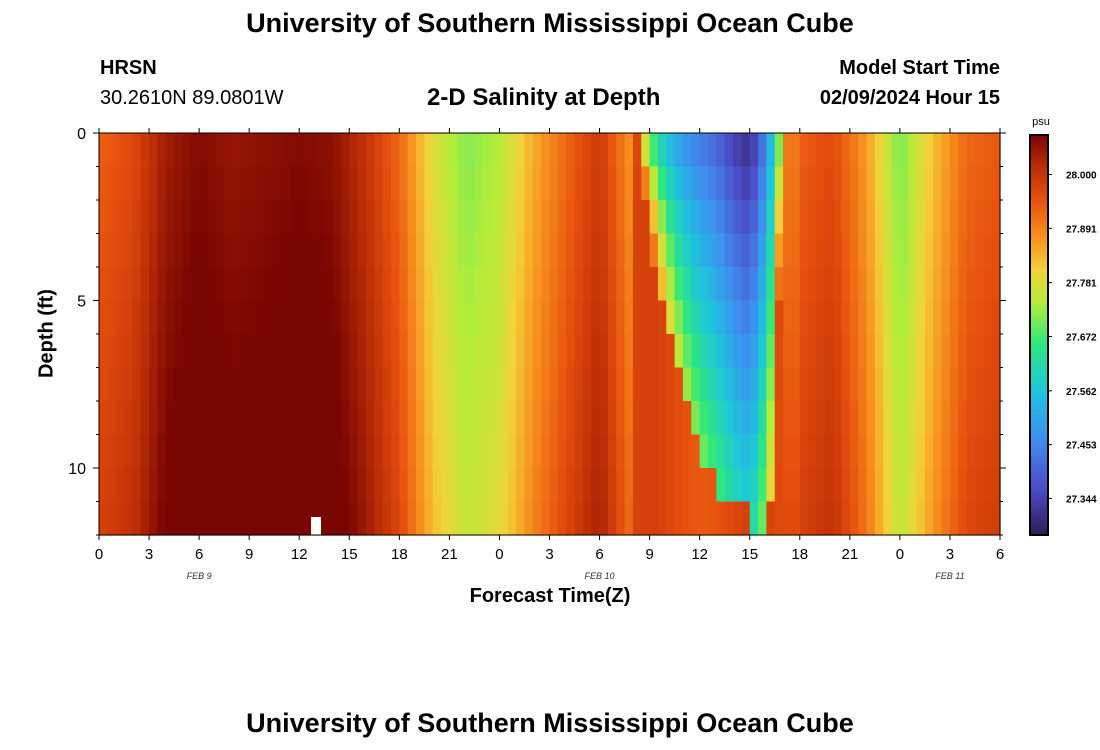 This screenshot has width=1100, height=750. Describe the element at coordinates (599, 554) in the screenshot. I see `x-tick-label: 6` at that location.